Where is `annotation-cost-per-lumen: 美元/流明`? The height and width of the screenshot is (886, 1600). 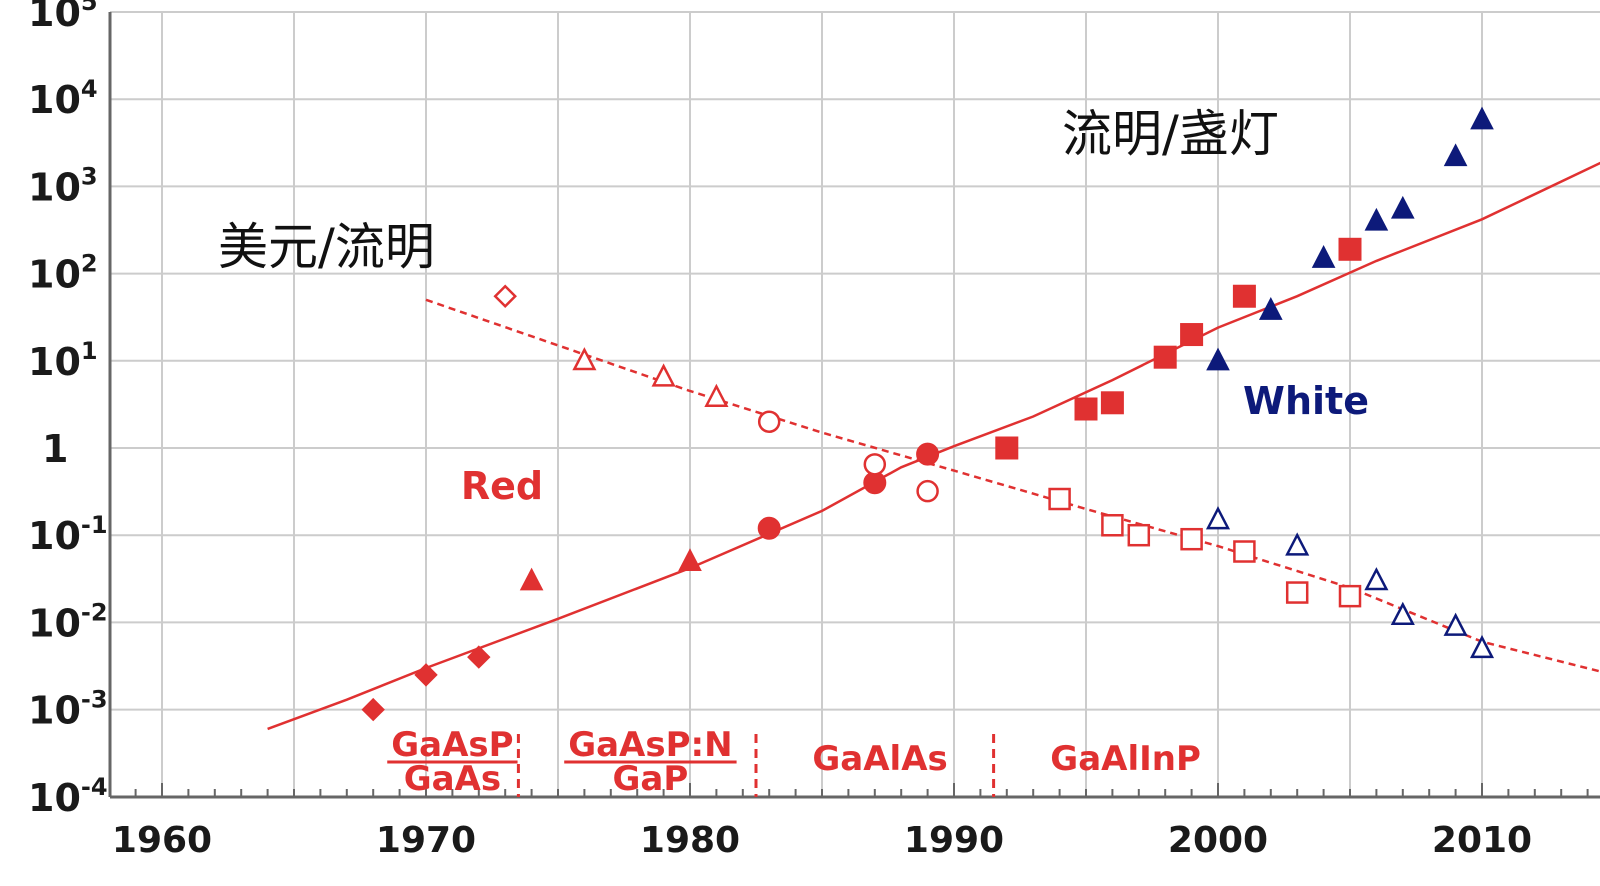
annotation-cost-per-lumen: 美元/流明 is located at coordinates (326, 247).